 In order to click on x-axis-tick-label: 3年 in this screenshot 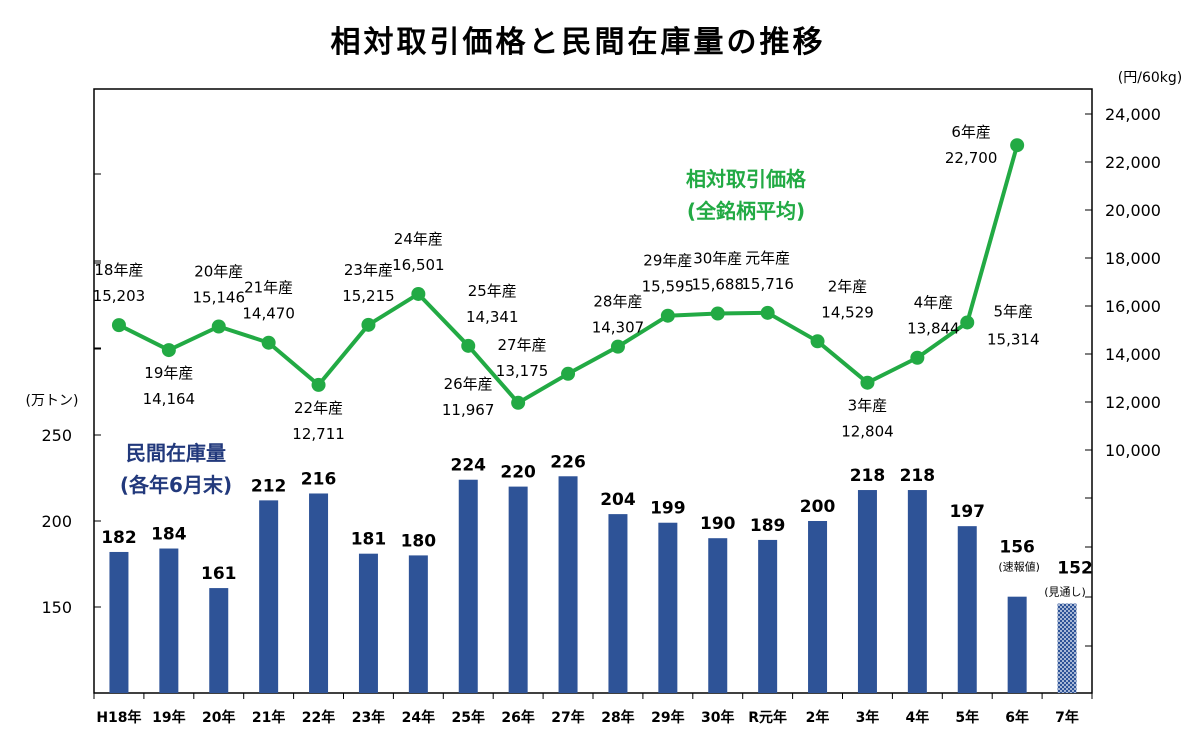, I will do `click(868, 717)`.